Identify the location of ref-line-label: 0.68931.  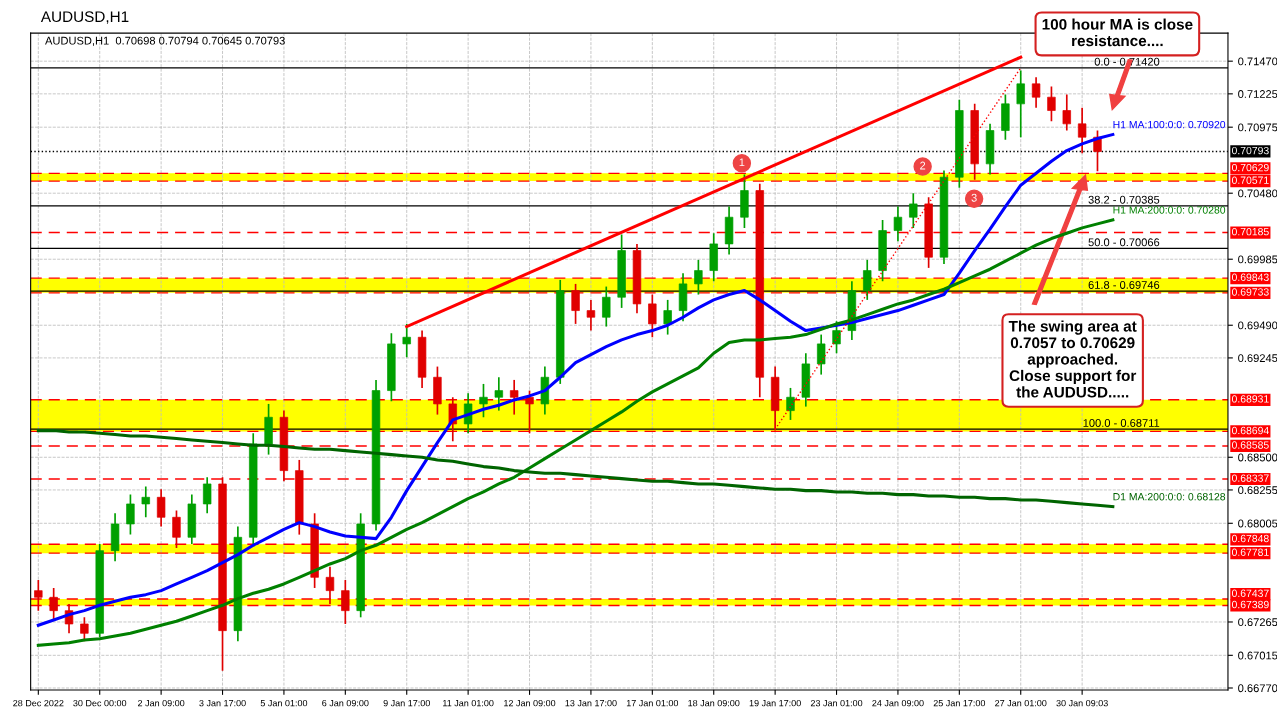
(1250, 399).